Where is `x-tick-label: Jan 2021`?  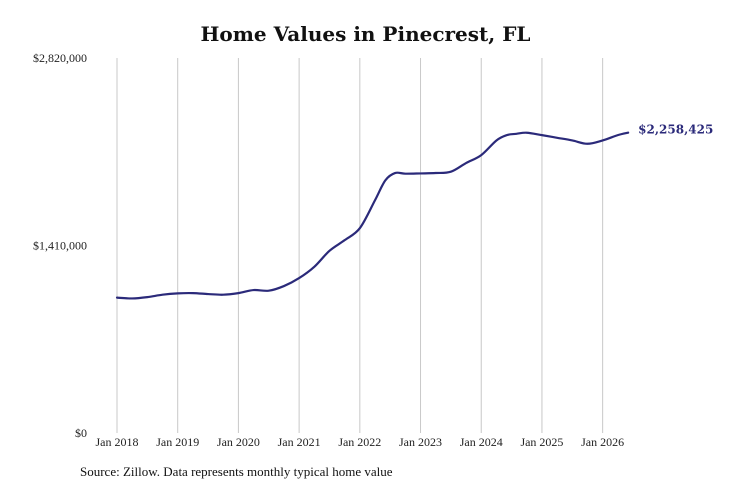 x-tick-label: Jan 2021 is located at coordinates (299, 442).